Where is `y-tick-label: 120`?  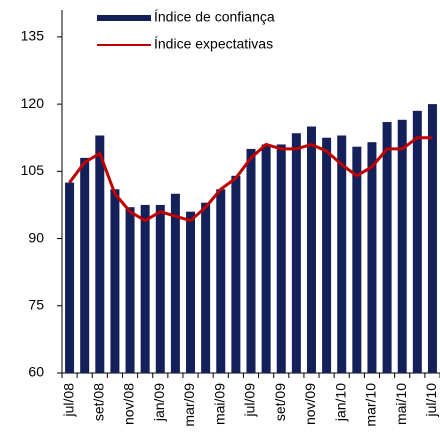 y-tick-label: 120 is located at coordinates (33, 103).